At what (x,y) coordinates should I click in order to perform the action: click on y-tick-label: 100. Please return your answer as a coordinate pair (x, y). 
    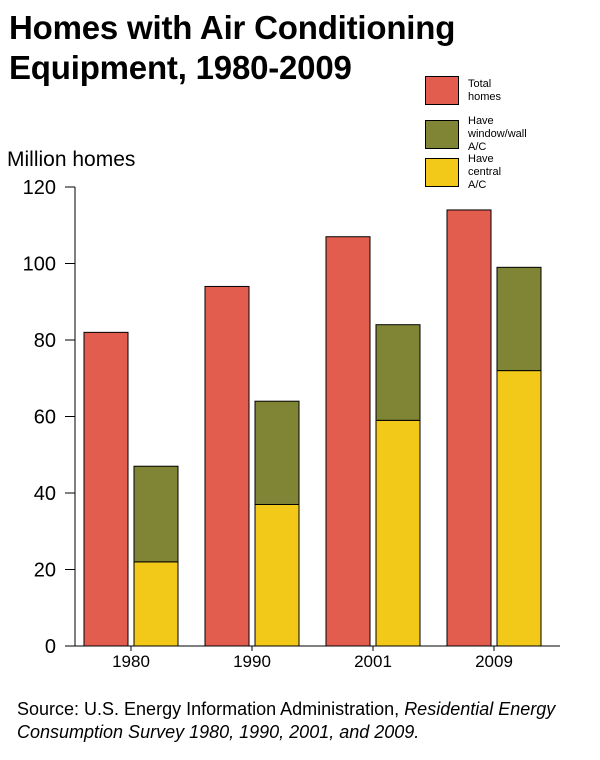
    Looking at the image, I should click on (39, 265).